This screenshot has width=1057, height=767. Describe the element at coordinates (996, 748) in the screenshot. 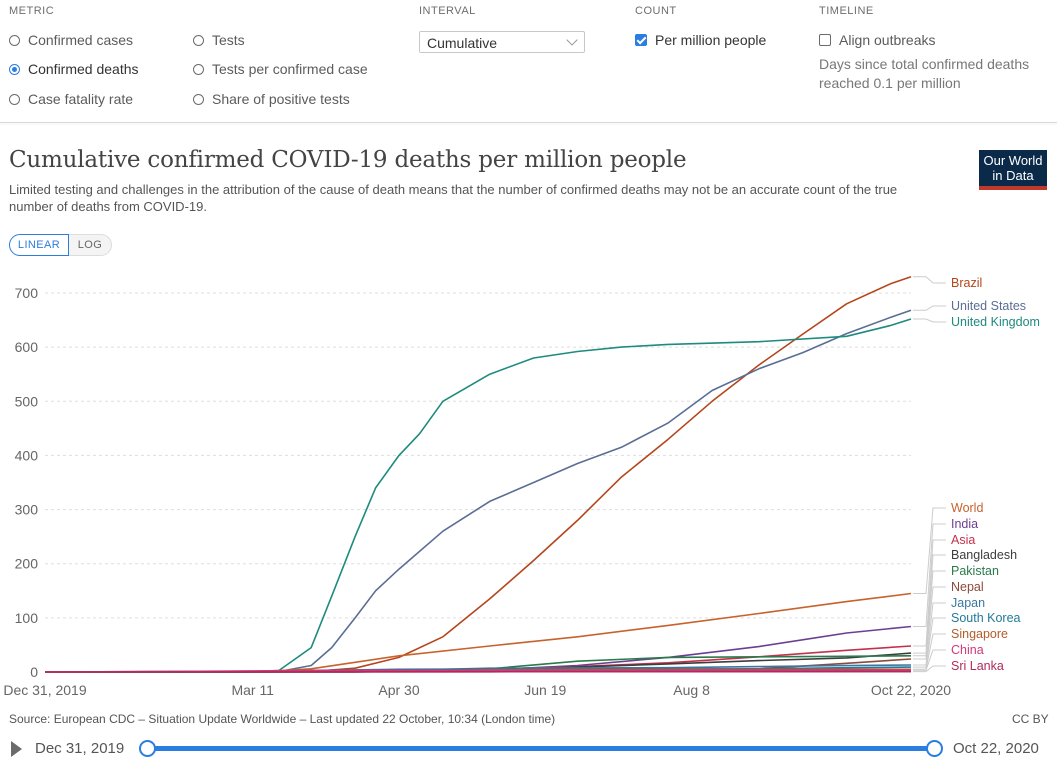

I see `timeline-end-date: Oct 22, 2020` at that location.